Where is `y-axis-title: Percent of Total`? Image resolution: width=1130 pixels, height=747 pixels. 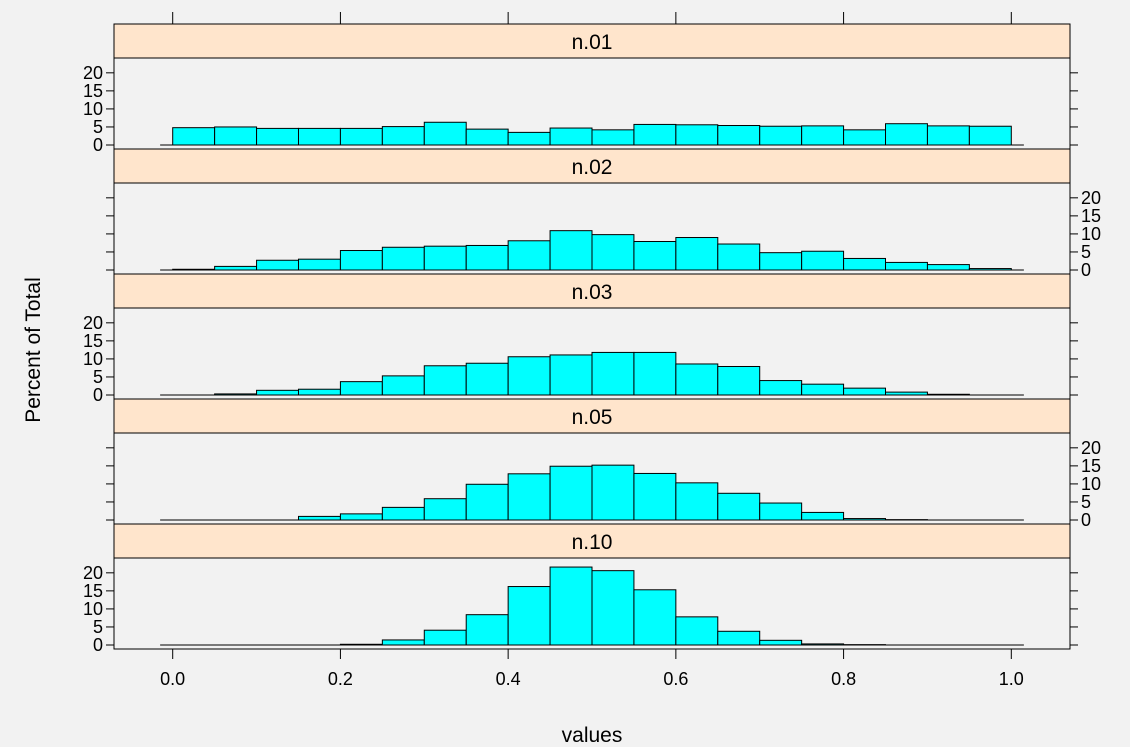 y-axis-title: Percent of Total is located at coordinates (33, 350).